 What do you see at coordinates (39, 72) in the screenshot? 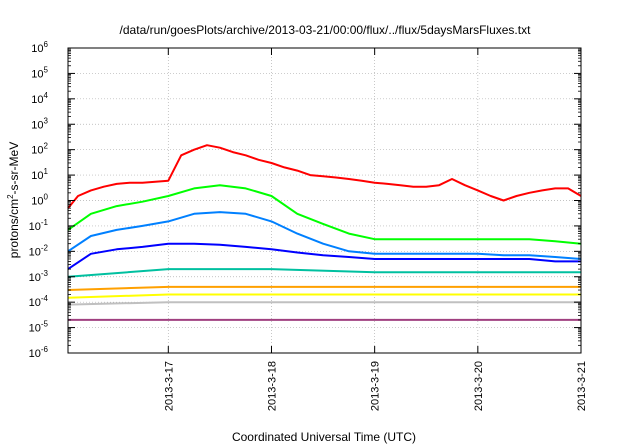
I see `y-tick-label: 10⁵` at bounding box center [39, 72].